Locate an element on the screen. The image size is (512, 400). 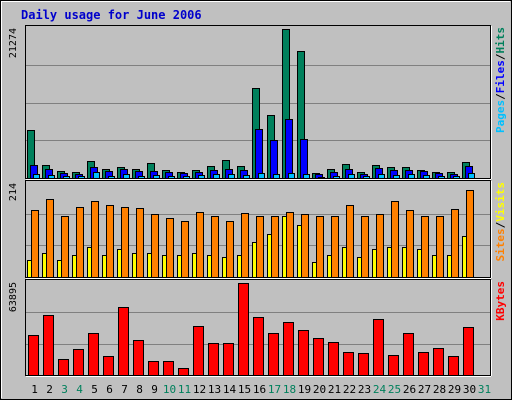
panel-middle-legend: Sites/Visits is located at coordinates (500, 222).